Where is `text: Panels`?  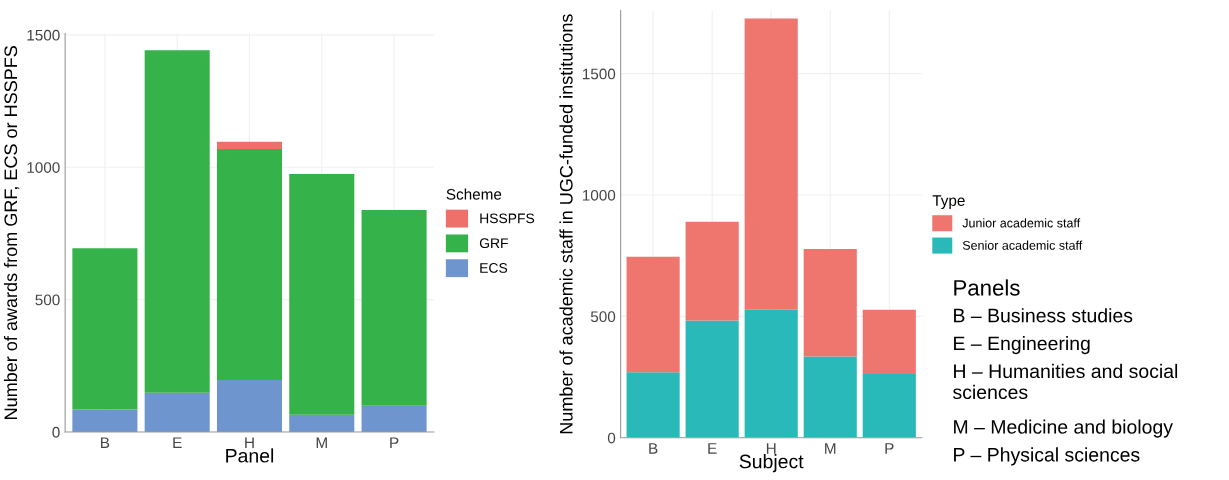 text: Panels is located at coordinates (987, 287).